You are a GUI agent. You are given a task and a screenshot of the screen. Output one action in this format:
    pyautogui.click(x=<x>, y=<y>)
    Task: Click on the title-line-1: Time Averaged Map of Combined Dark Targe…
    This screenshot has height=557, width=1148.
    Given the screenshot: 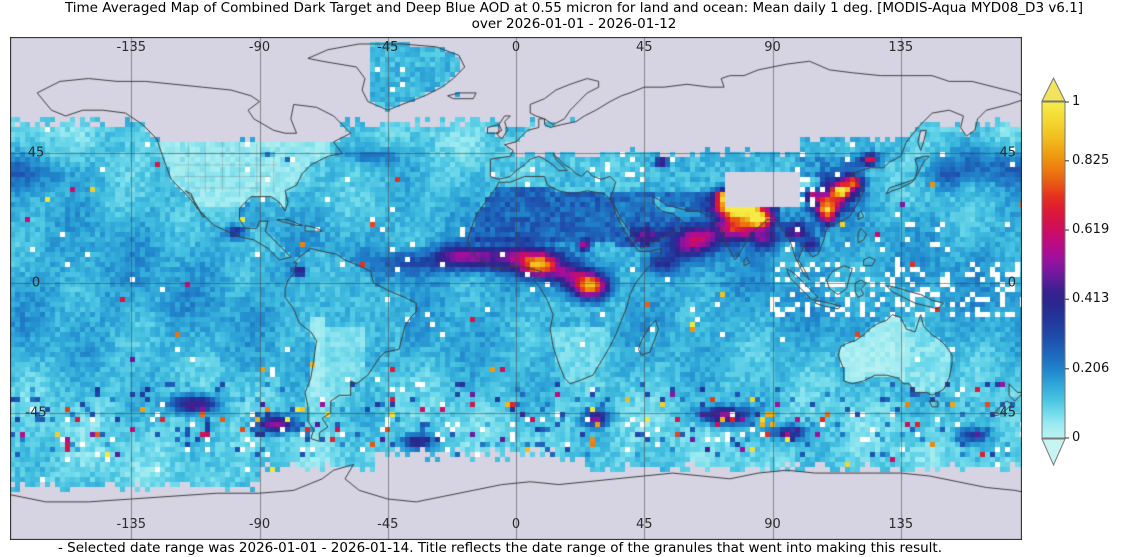 What is the action you would take?
    pyautogui.click(x=574, y=8)
    